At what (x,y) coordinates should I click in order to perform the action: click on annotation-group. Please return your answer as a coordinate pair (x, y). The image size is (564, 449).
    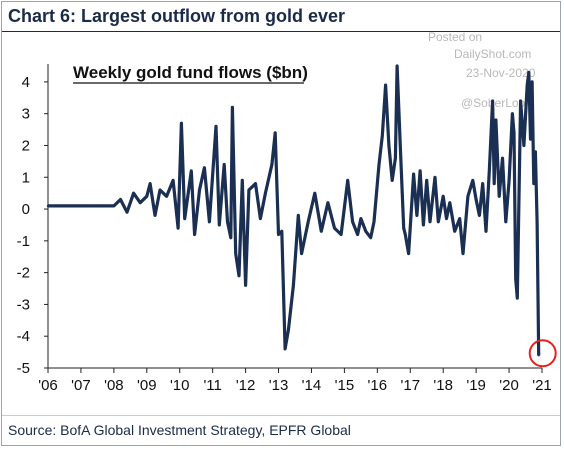
    Looking at the image, I should click on (542, 353).